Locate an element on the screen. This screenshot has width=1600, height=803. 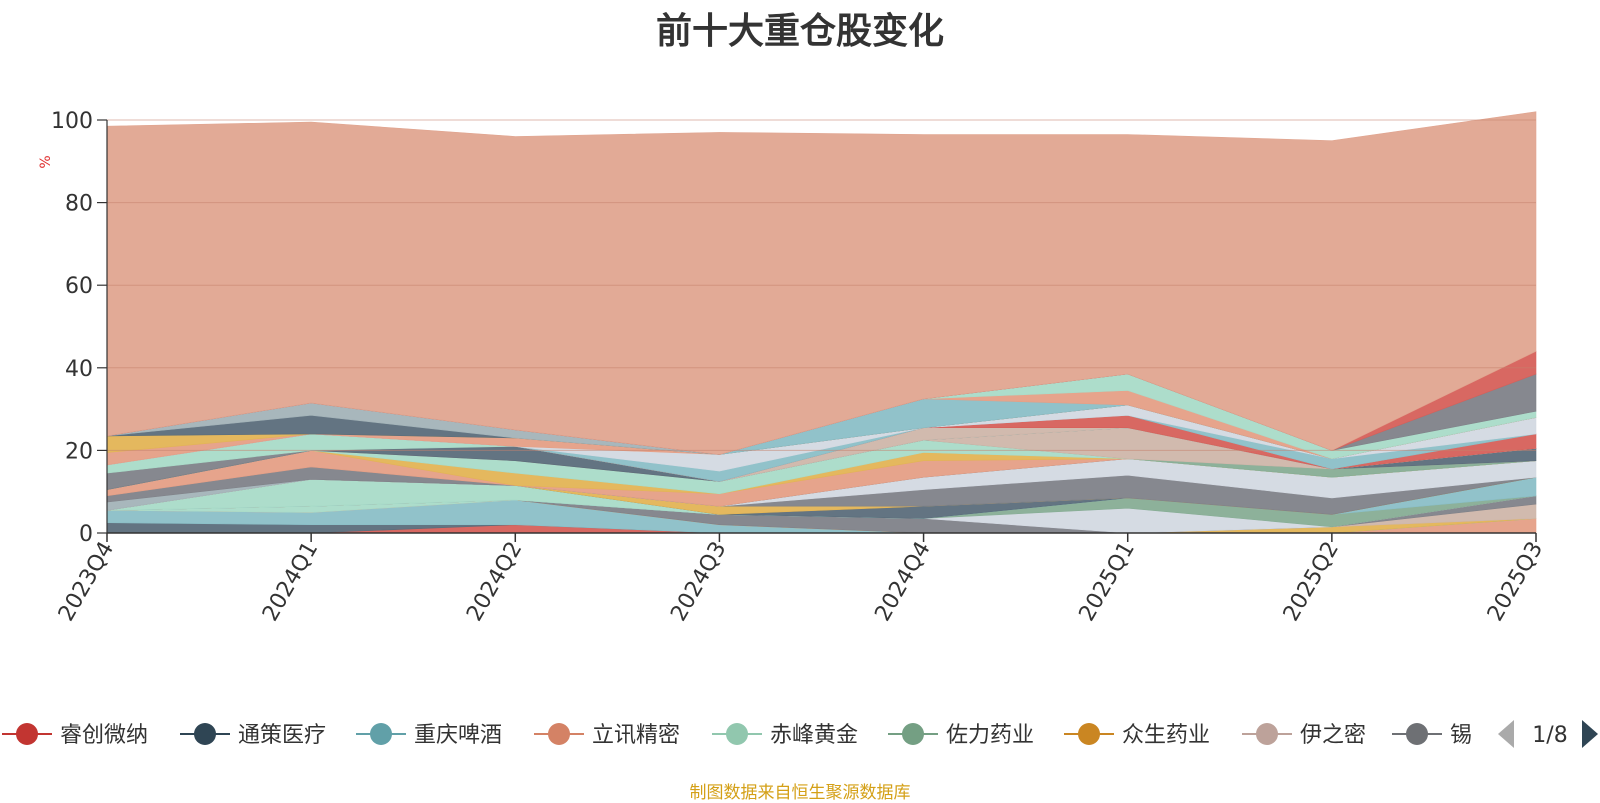
legend-item: 赤峰黄金 is located at coordinates (785, 735).